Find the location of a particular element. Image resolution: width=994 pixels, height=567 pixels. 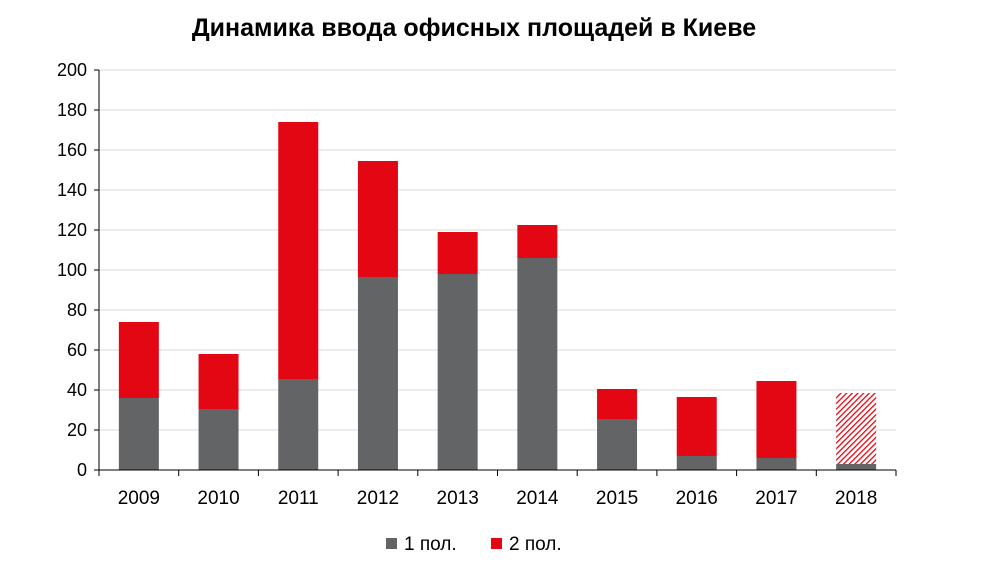

y-tick-label: 60 is located at coordinates (77, 350).